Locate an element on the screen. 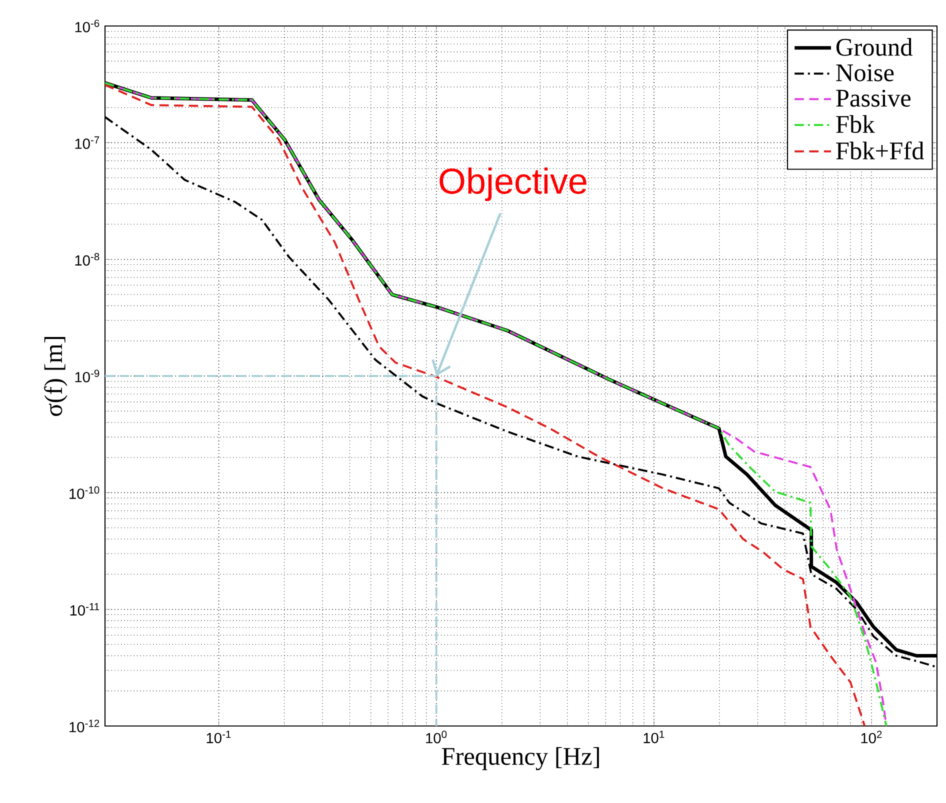 The width and height of the screenshot is (946, 803). y-axis-title: σ(f) [m] is located at coordinates (56, 376).